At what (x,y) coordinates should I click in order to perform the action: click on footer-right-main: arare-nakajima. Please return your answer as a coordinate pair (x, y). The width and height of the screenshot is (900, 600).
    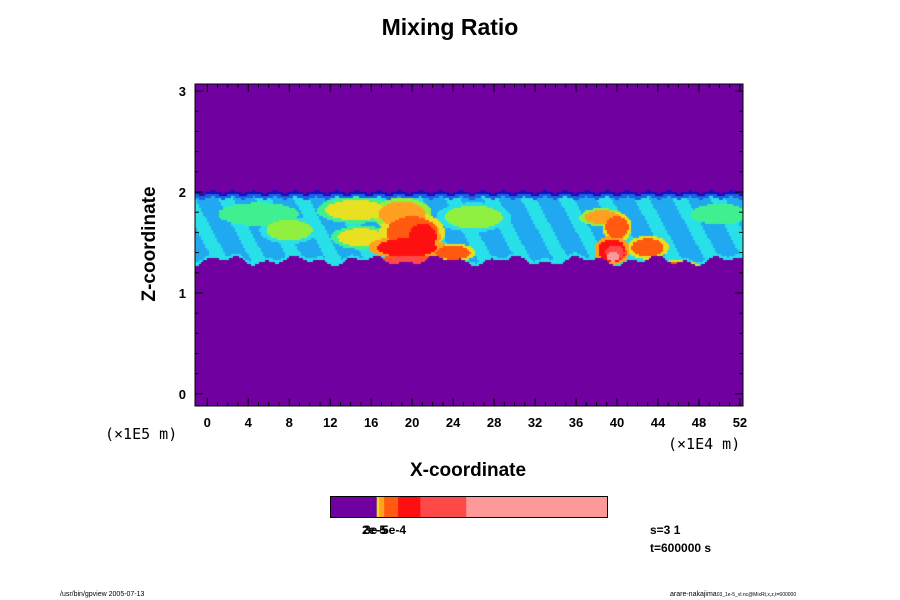
    Looking at the image, I should click on (693, 594).